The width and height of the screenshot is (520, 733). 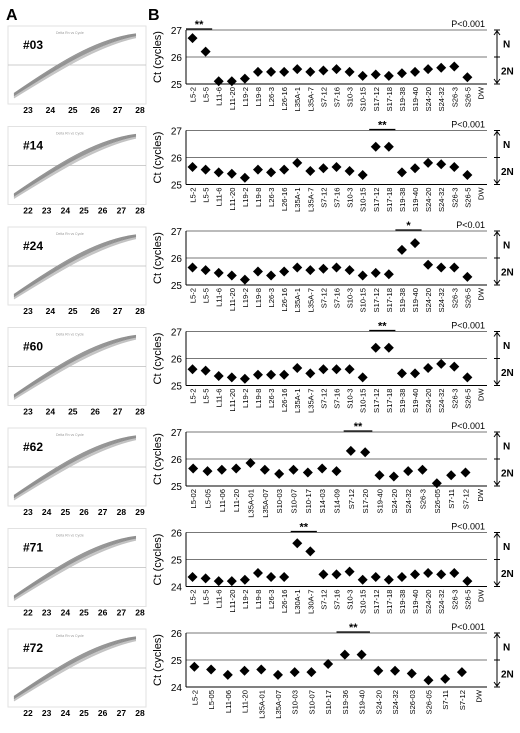 I want to click on category-label: L35A-07, so click(x=265, y=503).